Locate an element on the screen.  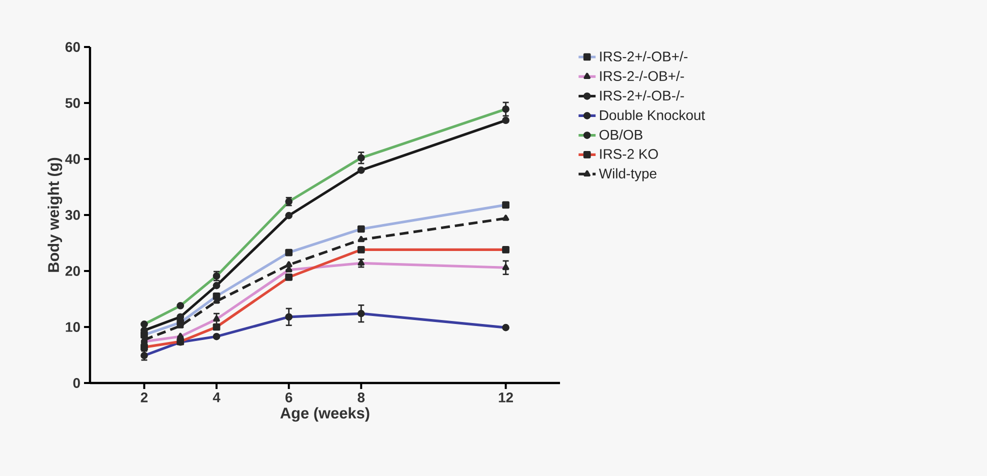
x-tick-label: 2 is located at coordinates (144, 397).